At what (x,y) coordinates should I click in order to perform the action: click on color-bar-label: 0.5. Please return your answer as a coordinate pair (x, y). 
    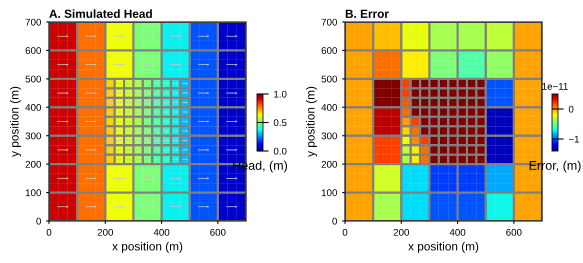
    Looking at the image, I should click on (280, 122).